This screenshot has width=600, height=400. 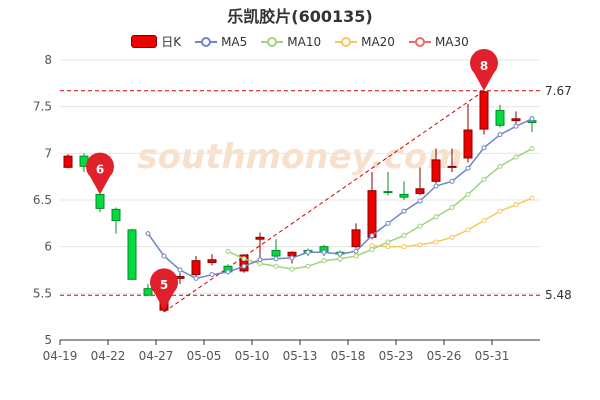 I want to click on legend-label-ma10: MA10, so click(x=304, y=41).